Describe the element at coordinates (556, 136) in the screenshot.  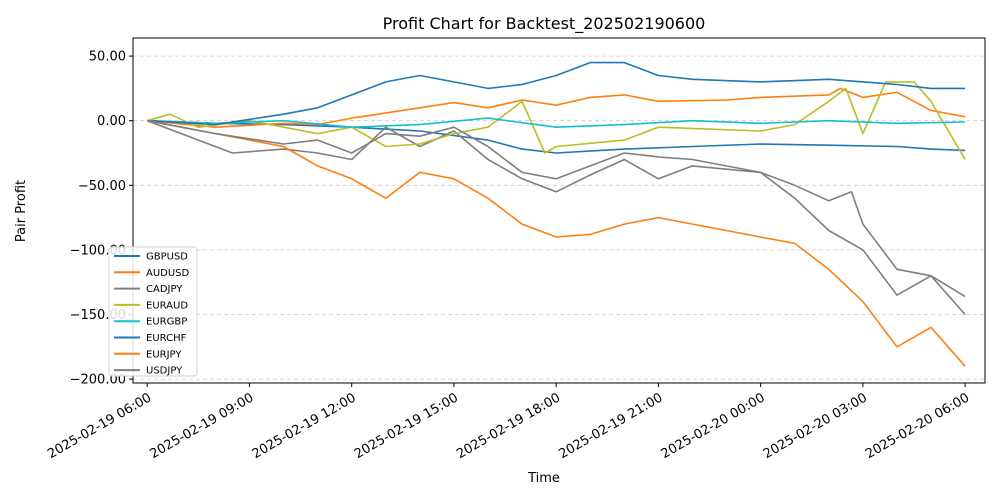
I see `series-line-gbpusd` at that location.